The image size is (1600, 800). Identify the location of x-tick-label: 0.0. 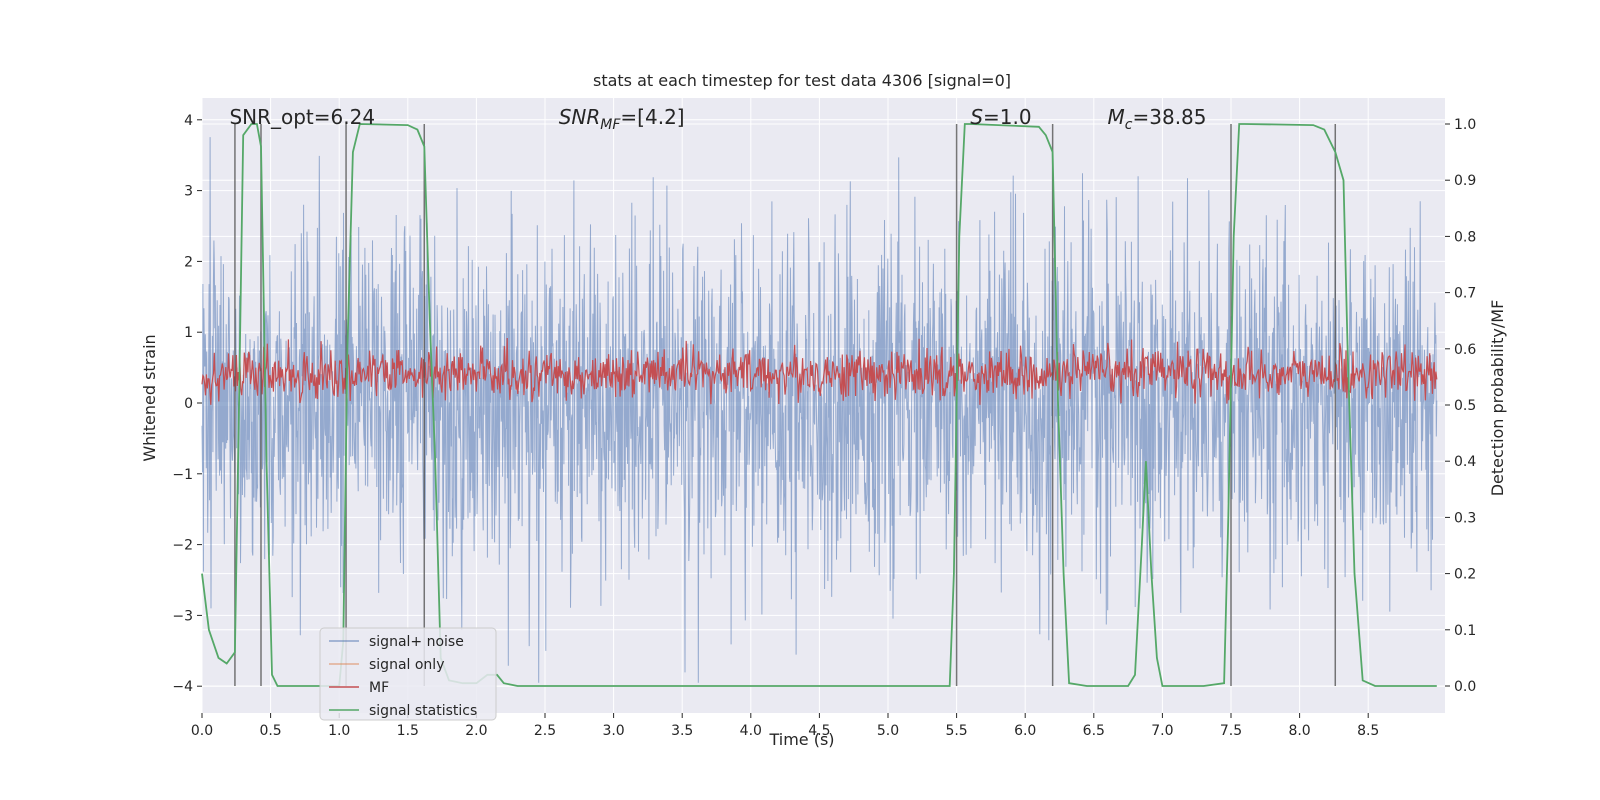
(202, 731).